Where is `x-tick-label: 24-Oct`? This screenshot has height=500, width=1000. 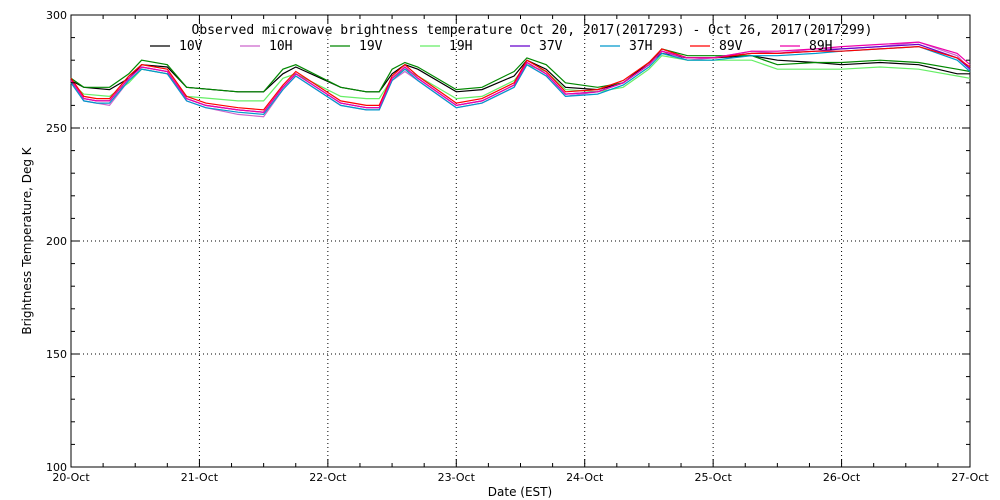 x-tick-label: 24-Oct is located at coordinates (585, 477).